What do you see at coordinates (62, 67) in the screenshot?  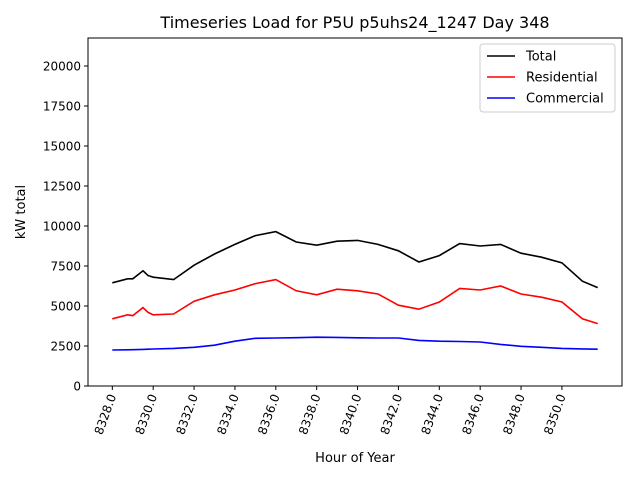 I see `y-tick-label: 20000` at bounding box center [62, 67].